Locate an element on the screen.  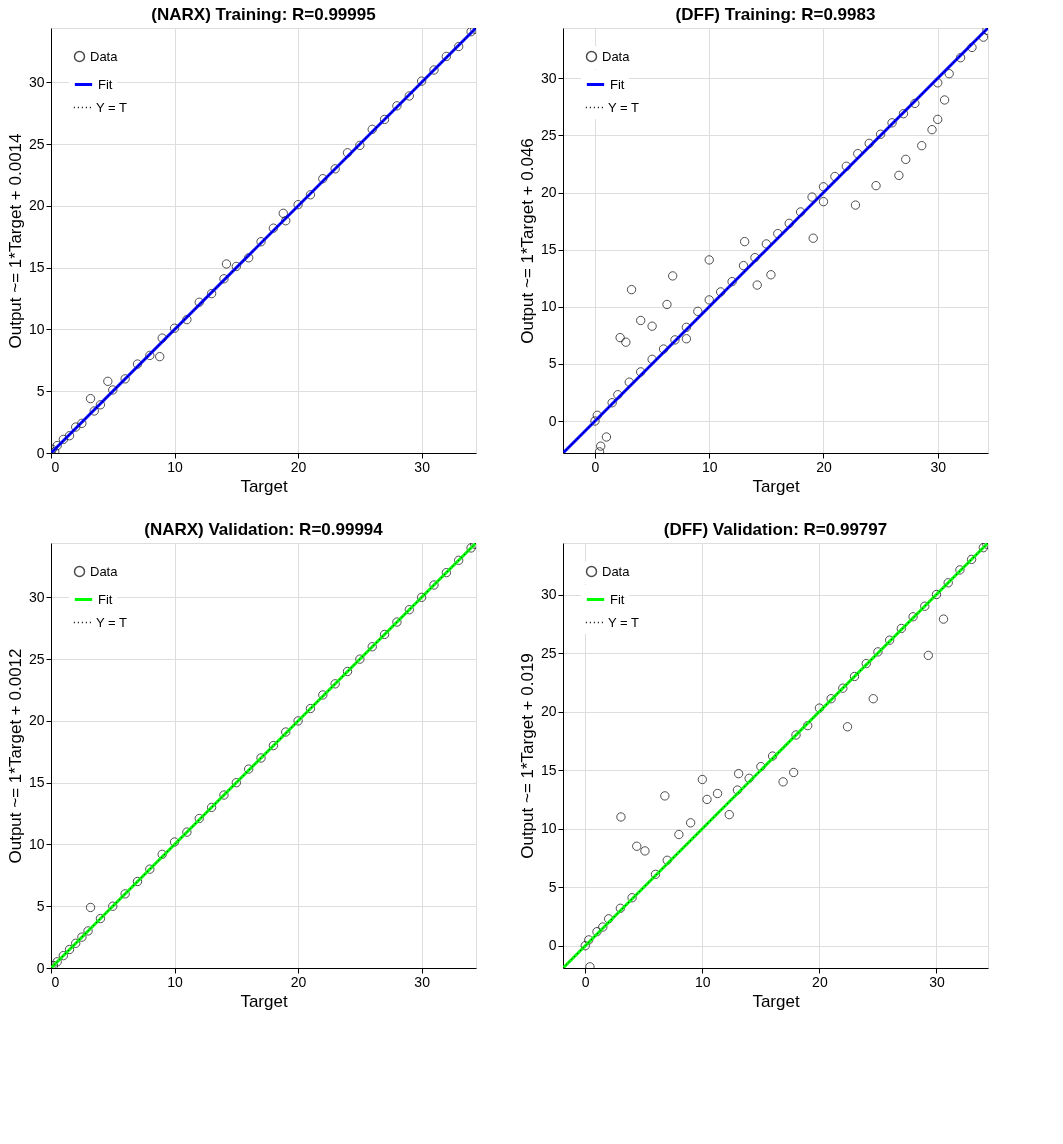
chart-title: (DFF) Training: R=0.9983 is located at coordinates (775, 14).